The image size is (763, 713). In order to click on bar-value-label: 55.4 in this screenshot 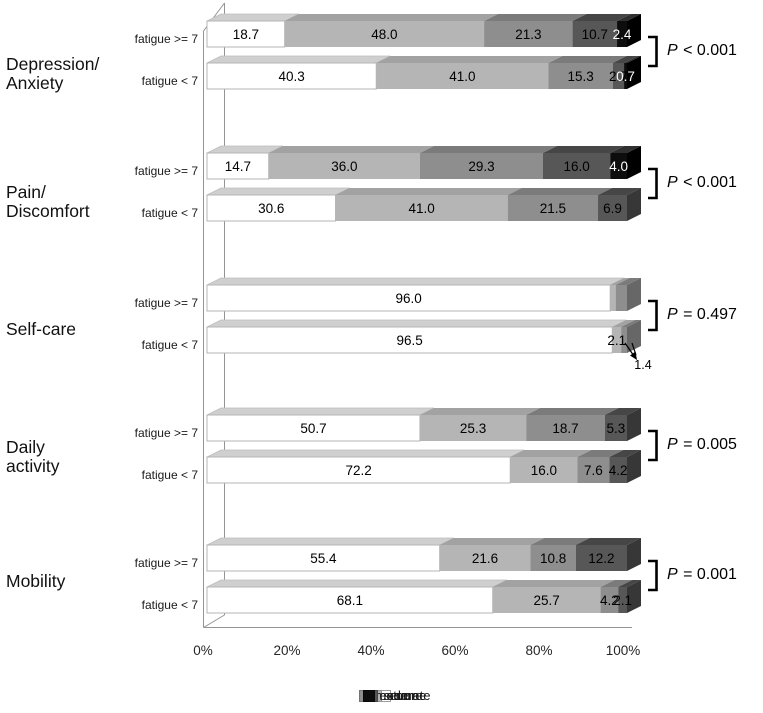, I will do `click(323, 558)`.